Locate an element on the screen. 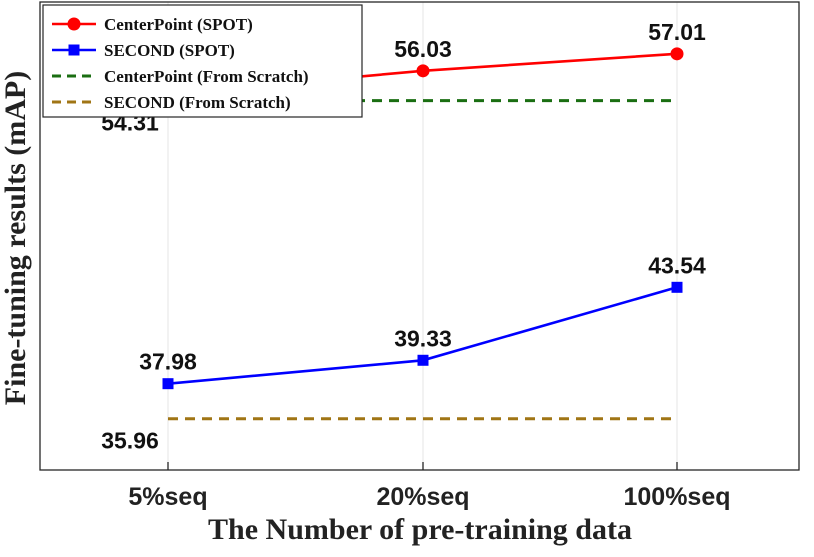 This screenshot has height=557, width=814. legend-marker-centerpoint-spot is located at coordinates (74, 24).